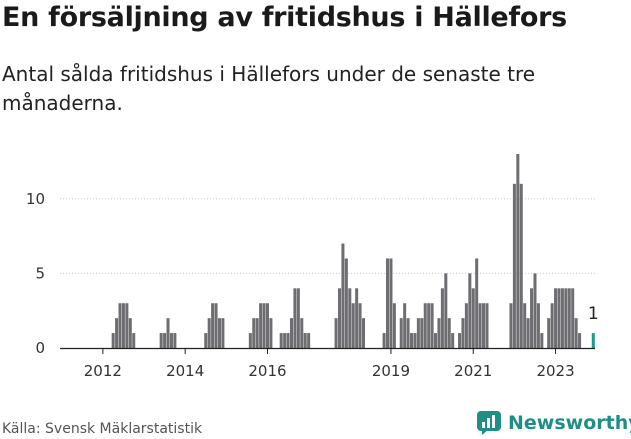 This screenshot has height=439, width=631. Describe the element at coordinates (40, 273) in the screenshot. I see `y-tick-label: 5` at that location.